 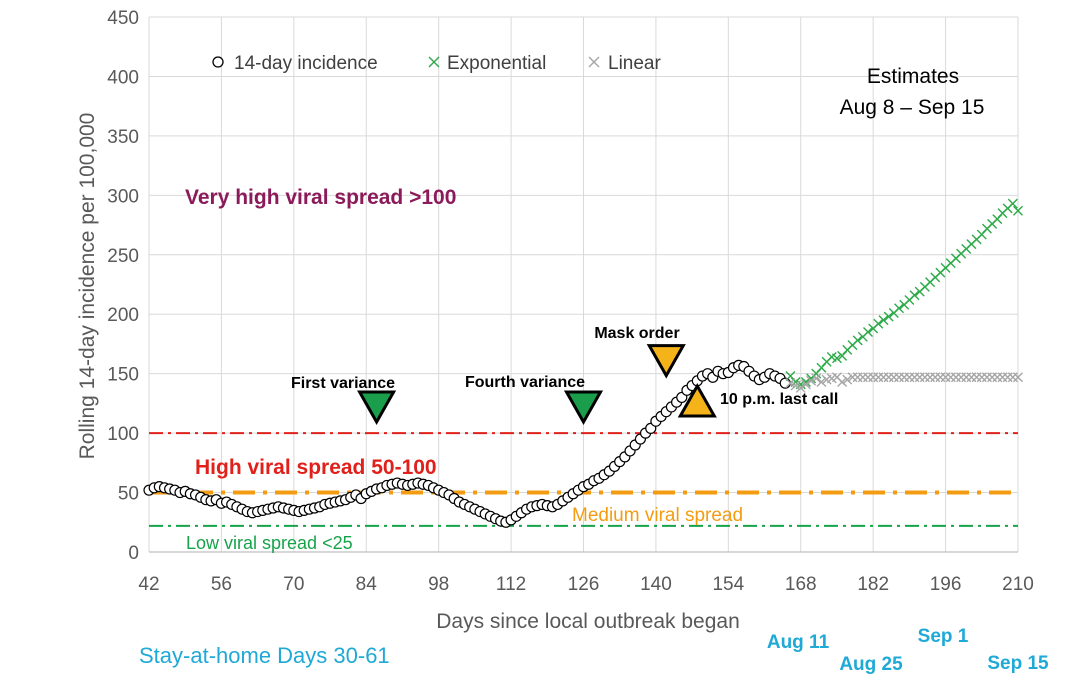 What do you see at coordinates (594, 62) in the screenshot?
I see `legend-linear-marker` at bounding box center [594, 62].